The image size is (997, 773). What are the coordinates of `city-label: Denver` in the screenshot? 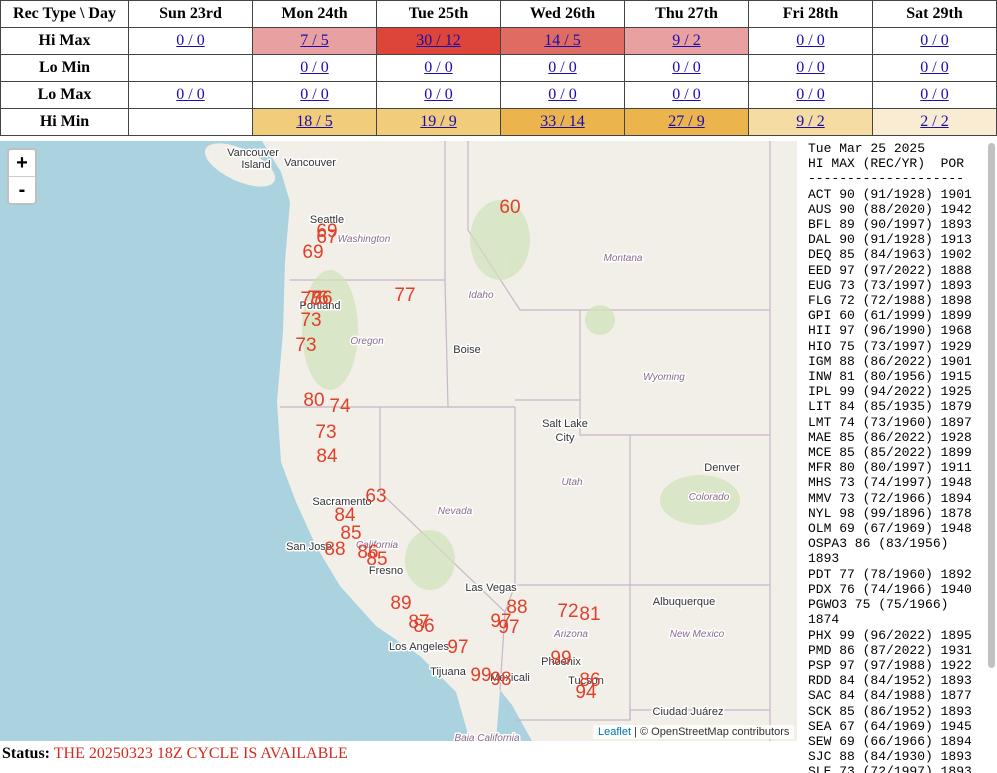 It's located at (722, 468).